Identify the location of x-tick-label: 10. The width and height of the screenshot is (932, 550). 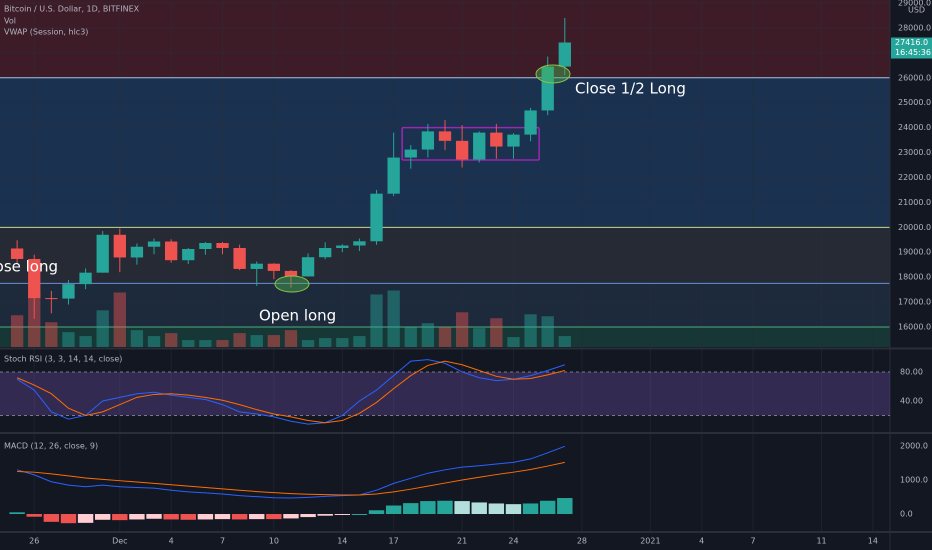
(274, 541).